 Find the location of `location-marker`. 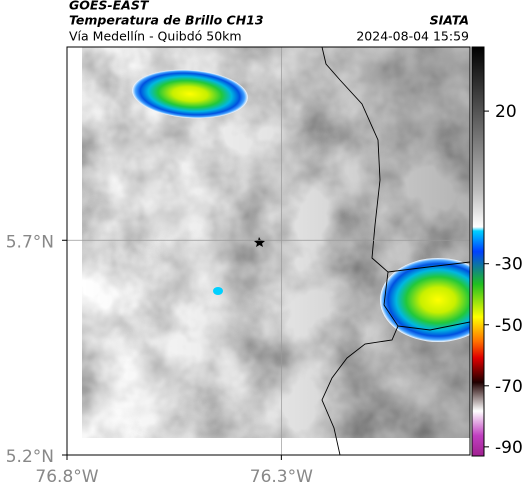

location-marker is located at coordinates (259, 242).